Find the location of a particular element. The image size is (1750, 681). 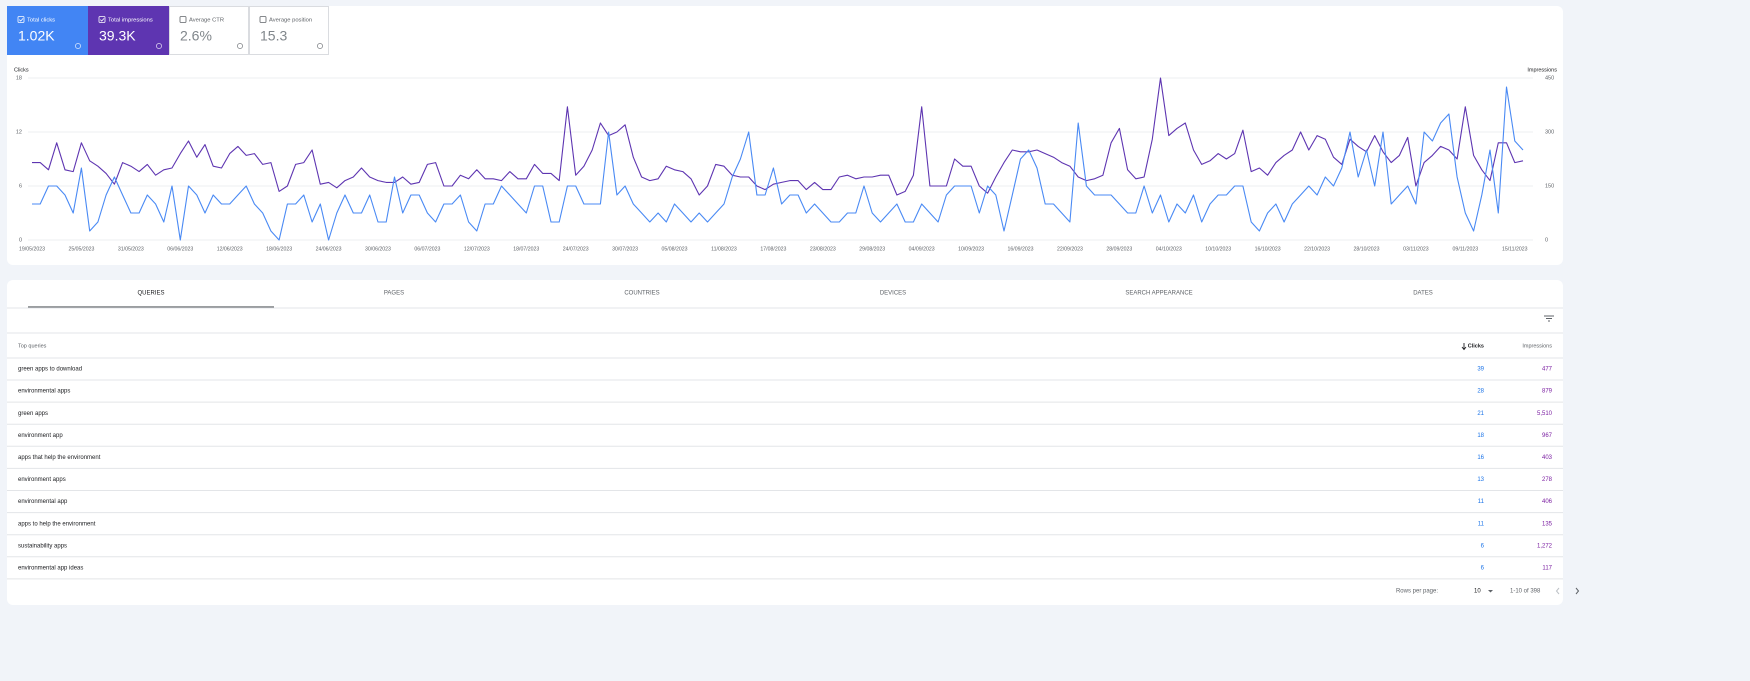

table-cell: environmental app is located at coordinates (43, 502).